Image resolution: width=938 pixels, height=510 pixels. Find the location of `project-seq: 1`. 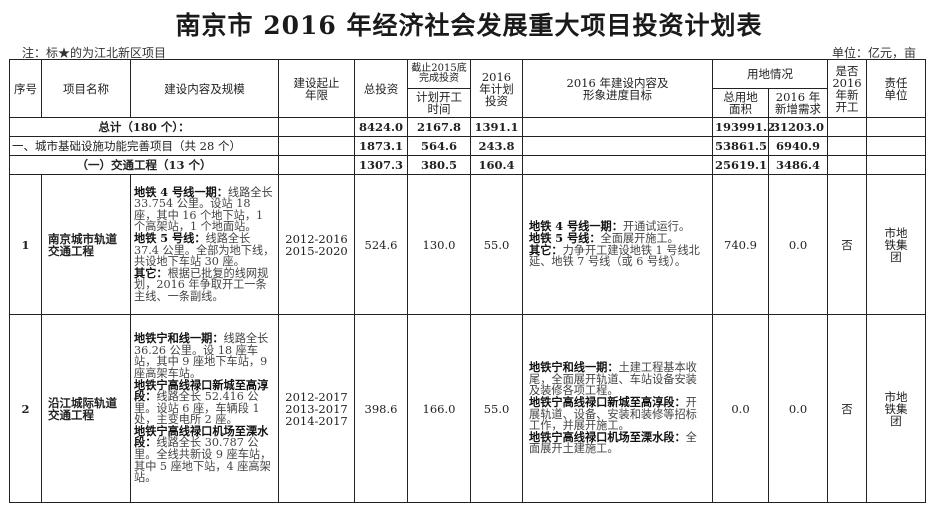

project-seq: 1 is located at coordinates (25, 244).